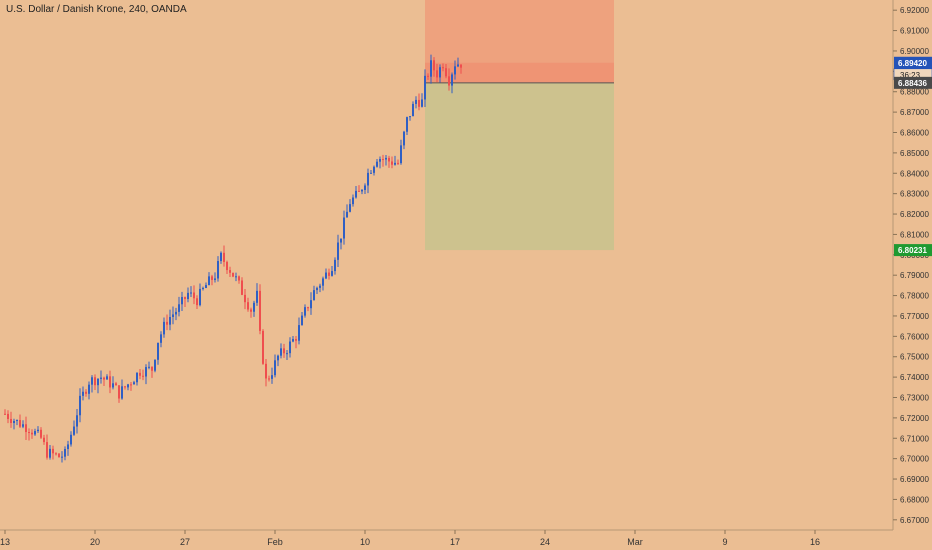  I want to click on time-tick-label: 13, so click(5, 542).